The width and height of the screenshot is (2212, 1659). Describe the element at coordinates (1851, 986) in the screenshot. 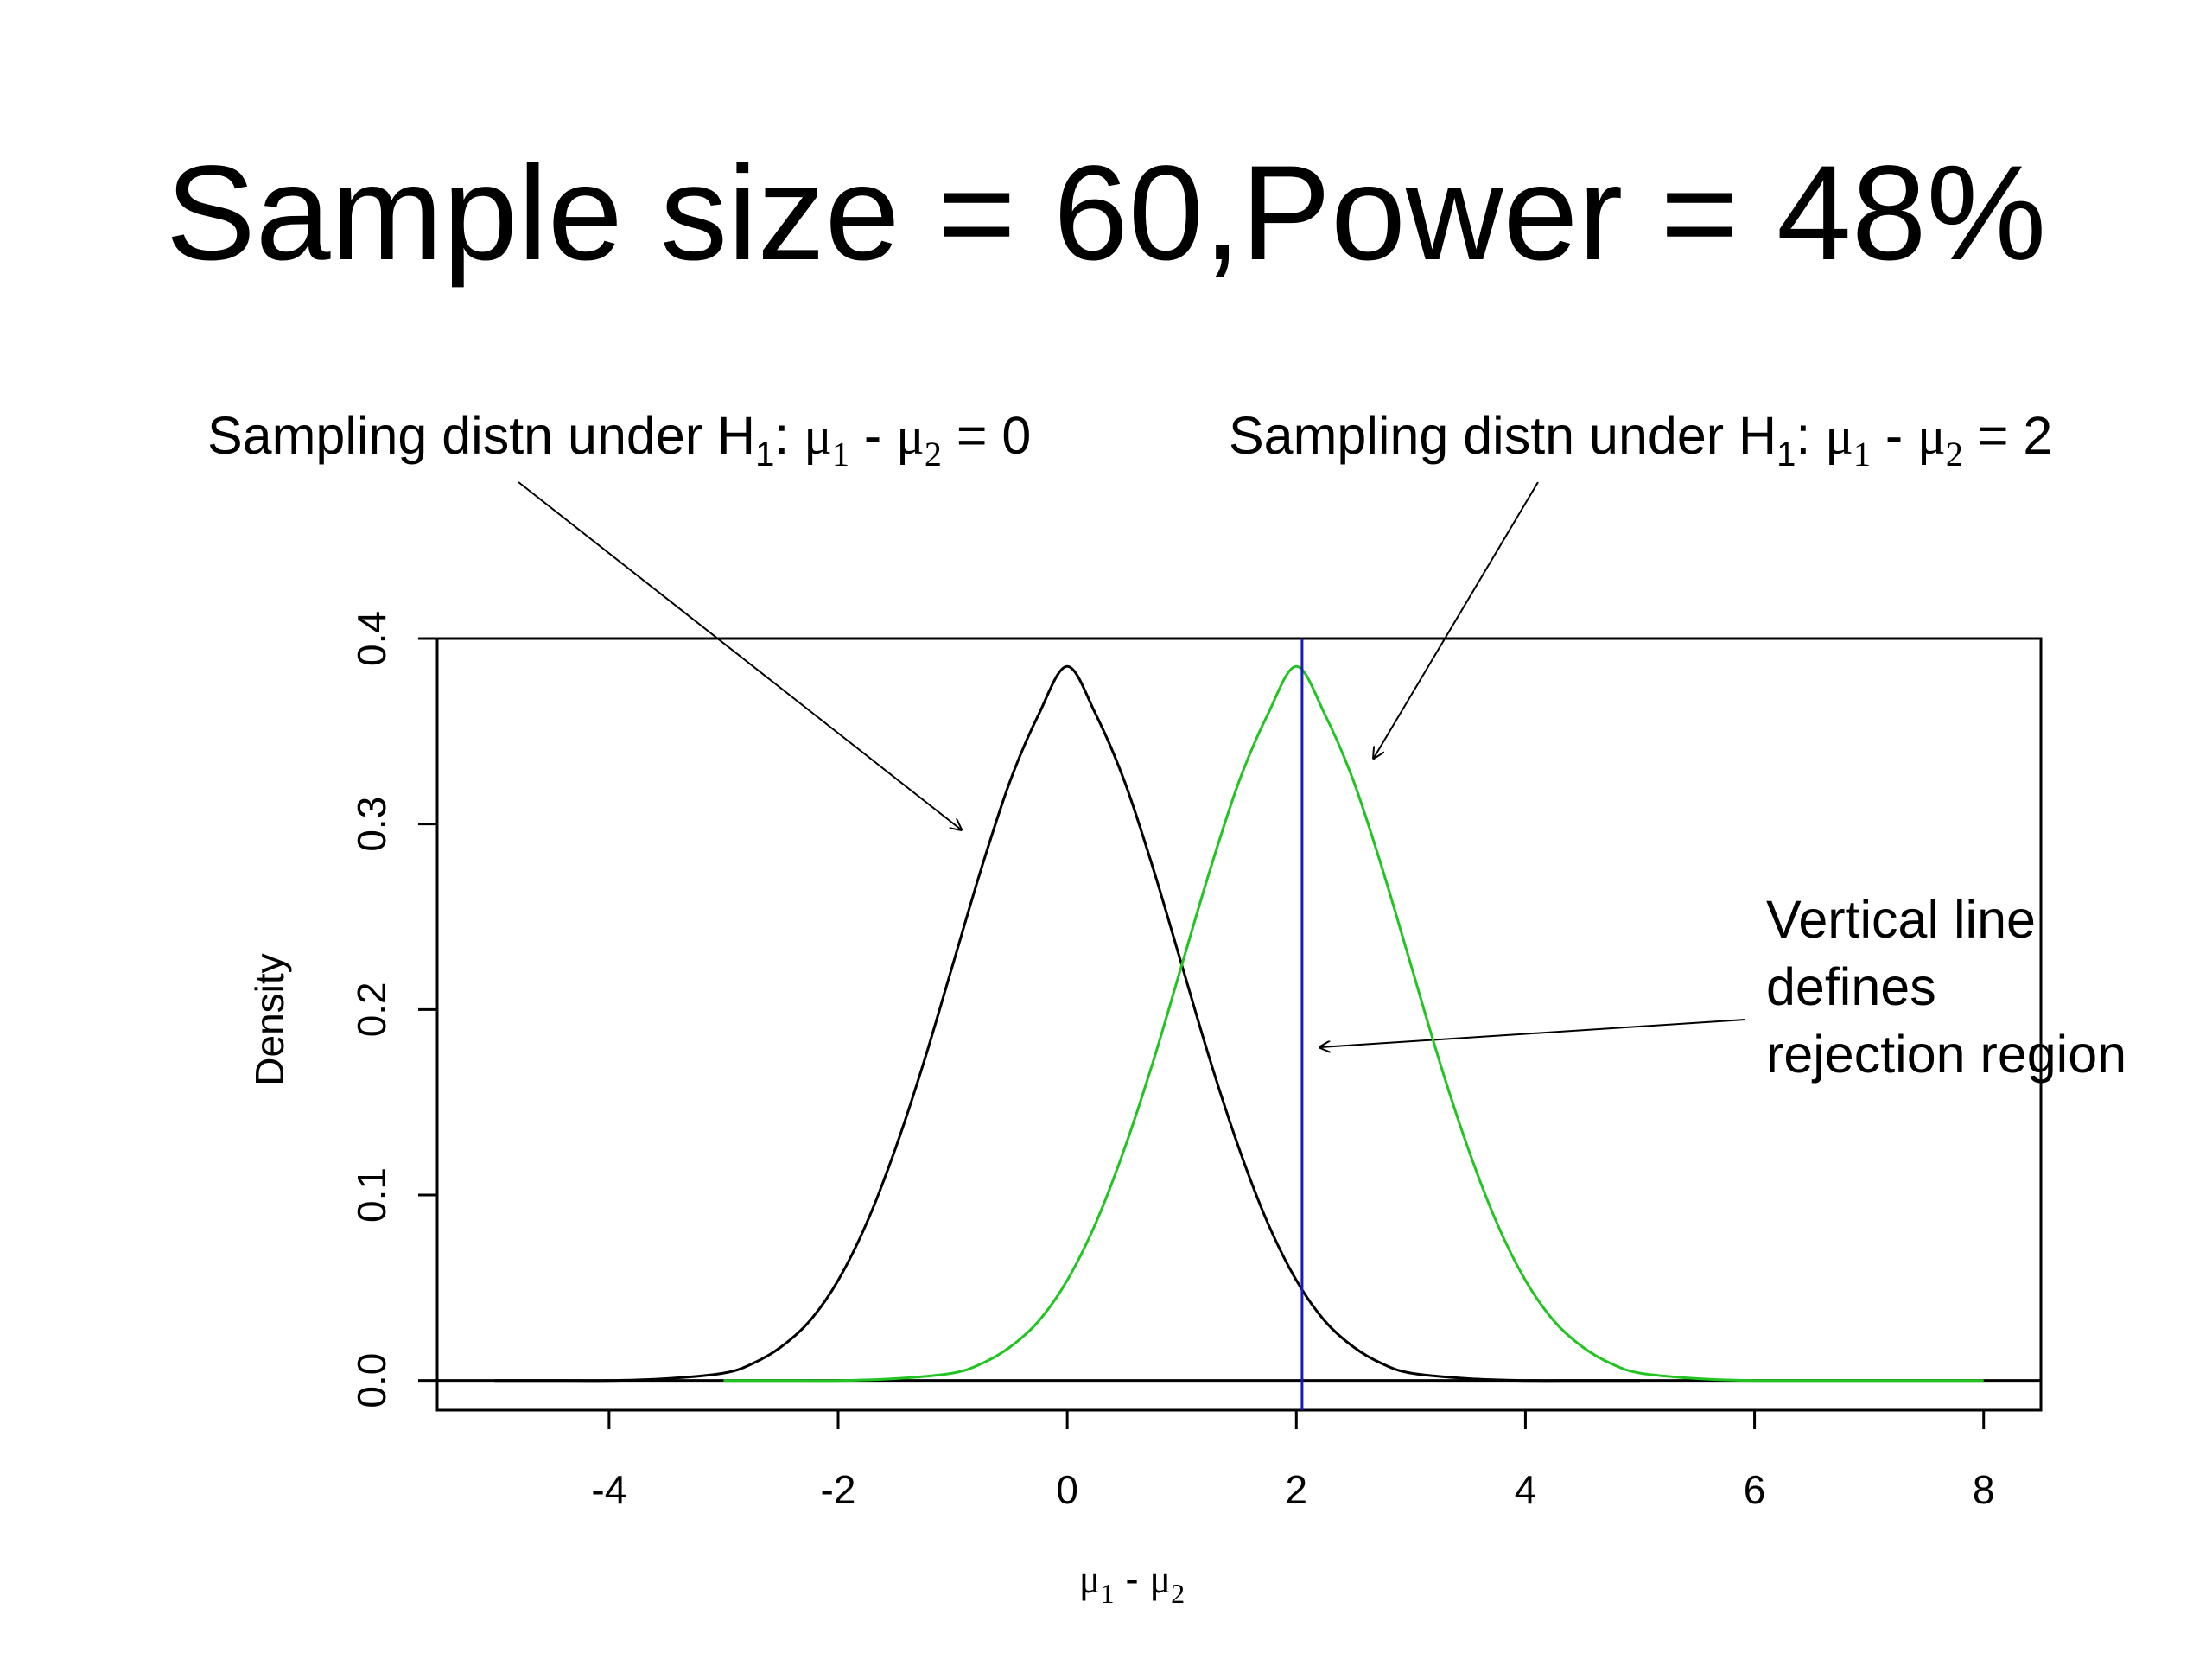

I see `annotation-vline-line2: defines` at that location.